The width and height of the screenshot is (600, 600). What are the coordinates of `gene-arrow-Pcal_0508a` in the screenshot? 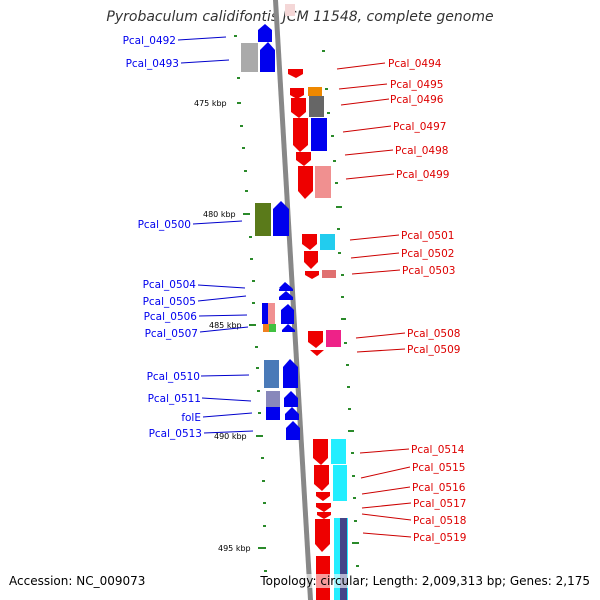 It's located at (333, 338).